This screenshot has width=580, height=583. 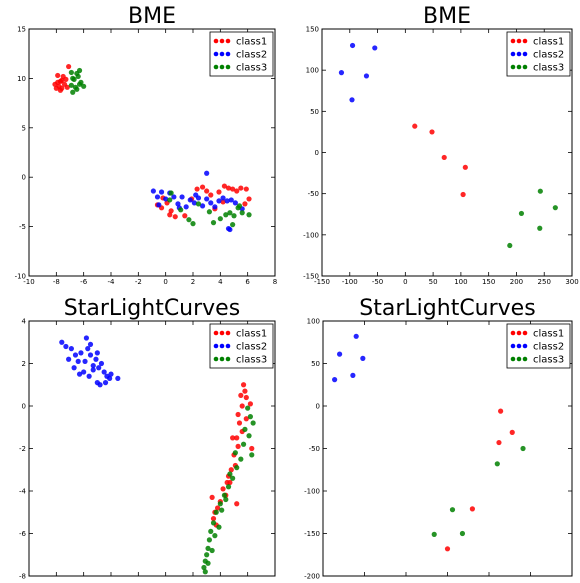 I want to click on y-tick-label: -6, so click(x=23, y=534).